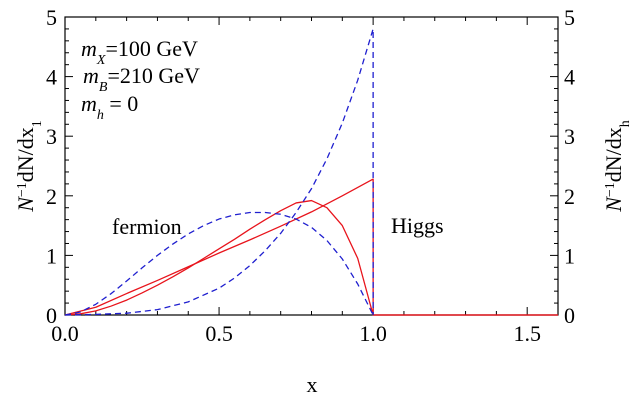 Image resolution: width=631 pixels, height=401 pixels. What do you see at coordinates (139, 52) in the screenshot?
I see `param-mx: mX=100 GeV` at bounding box center [139, 52].